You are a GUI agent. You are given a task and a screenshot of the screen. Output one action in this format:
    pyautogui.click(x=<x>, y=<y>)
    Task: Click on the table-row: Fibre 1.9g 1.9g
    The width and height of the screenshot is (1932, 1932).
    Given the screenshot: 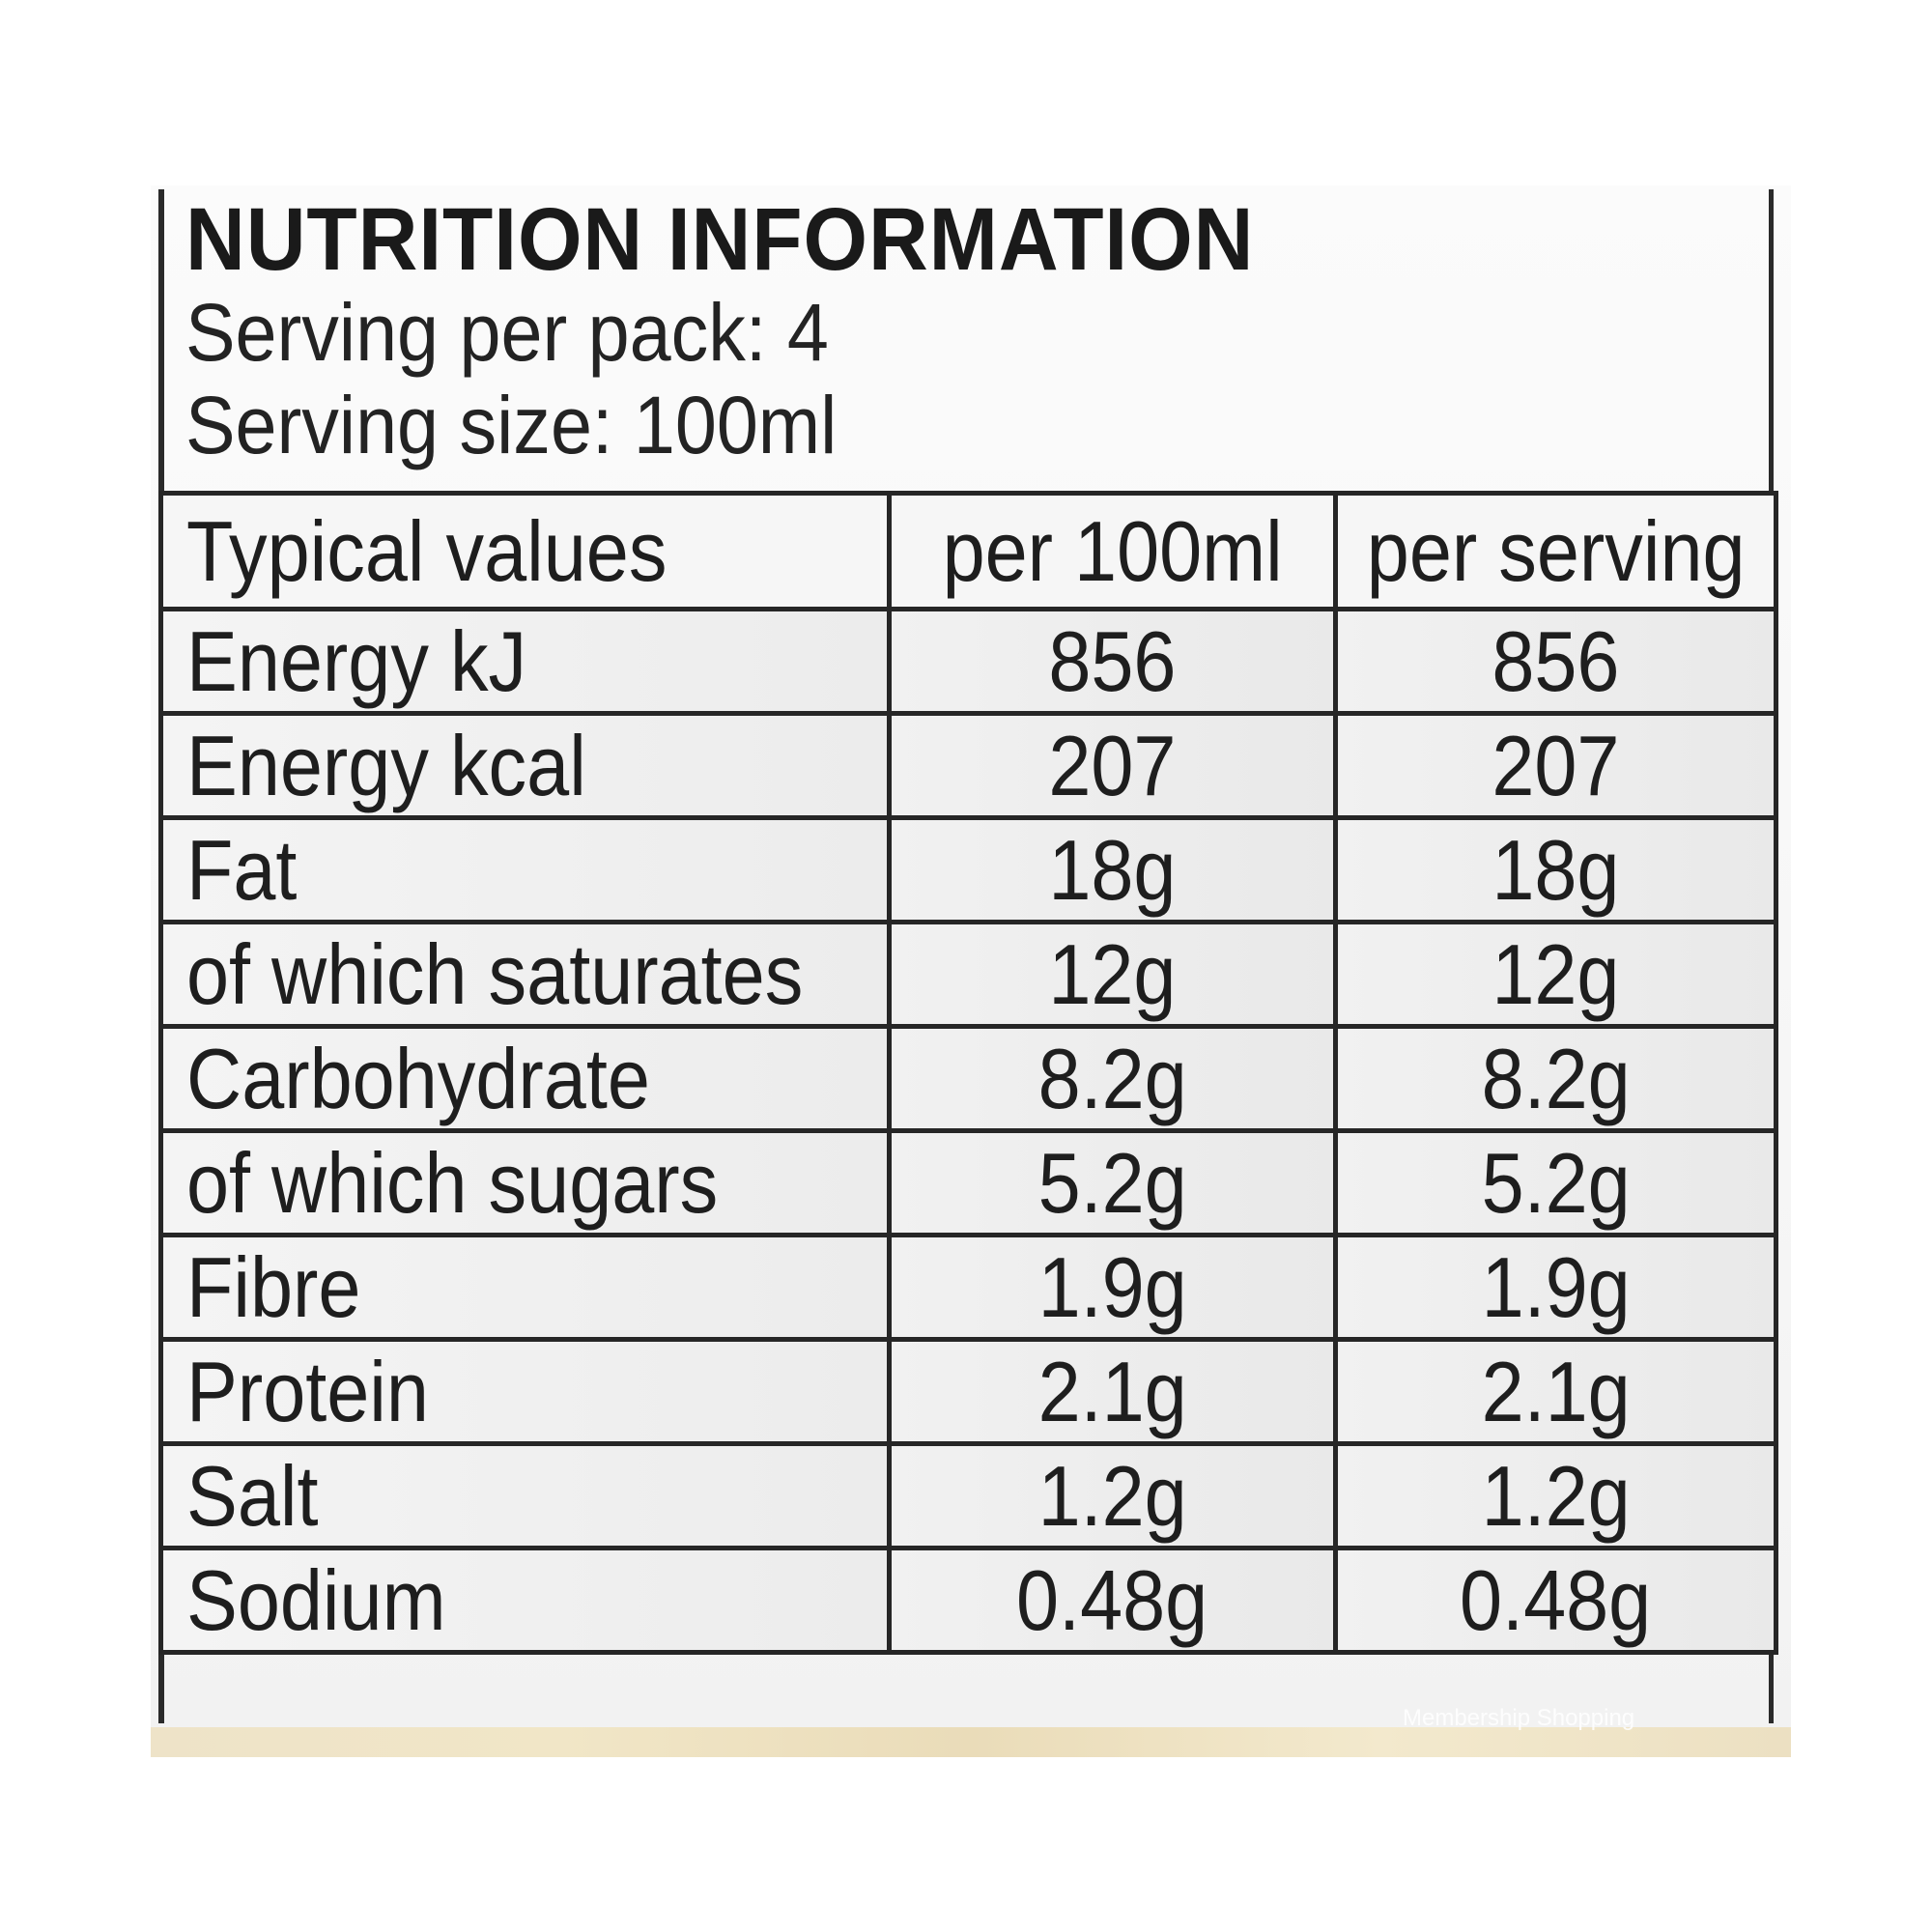 What is the action you would take?
    pyautogui.click(x=968, y=1287)
    